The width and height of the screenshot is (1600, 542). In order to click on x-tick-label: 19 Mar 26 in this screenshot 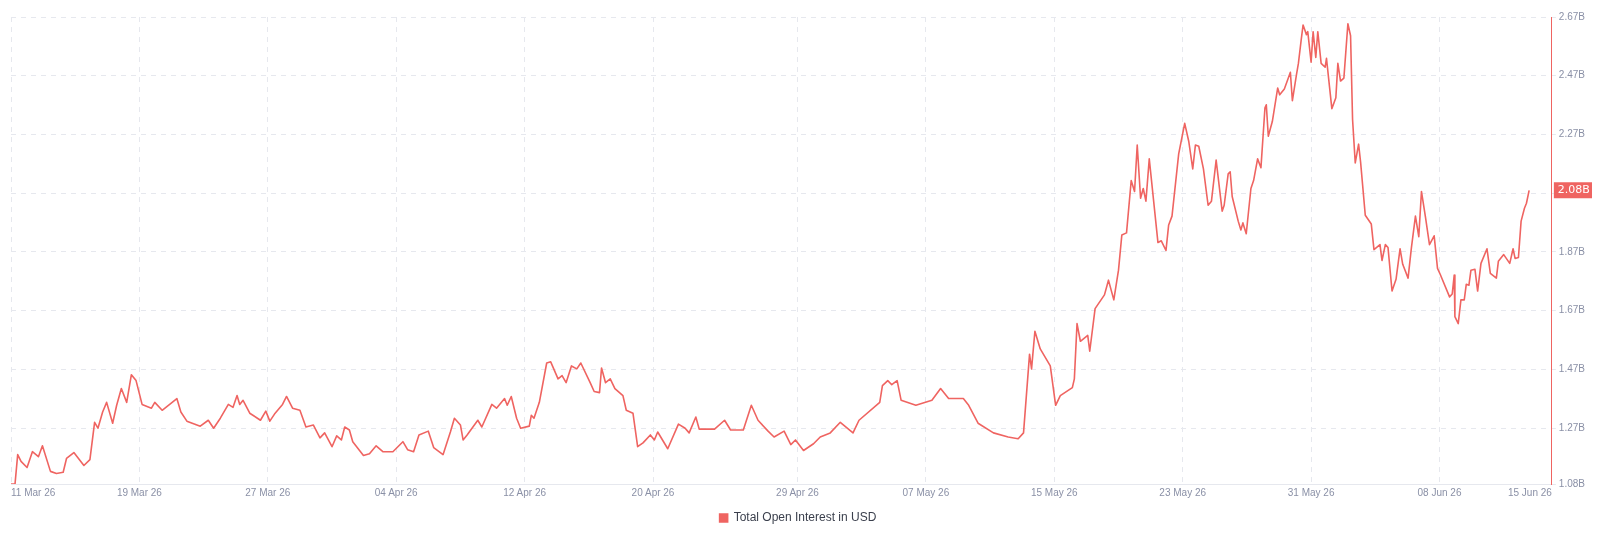, I will do `click(139, 492)`.